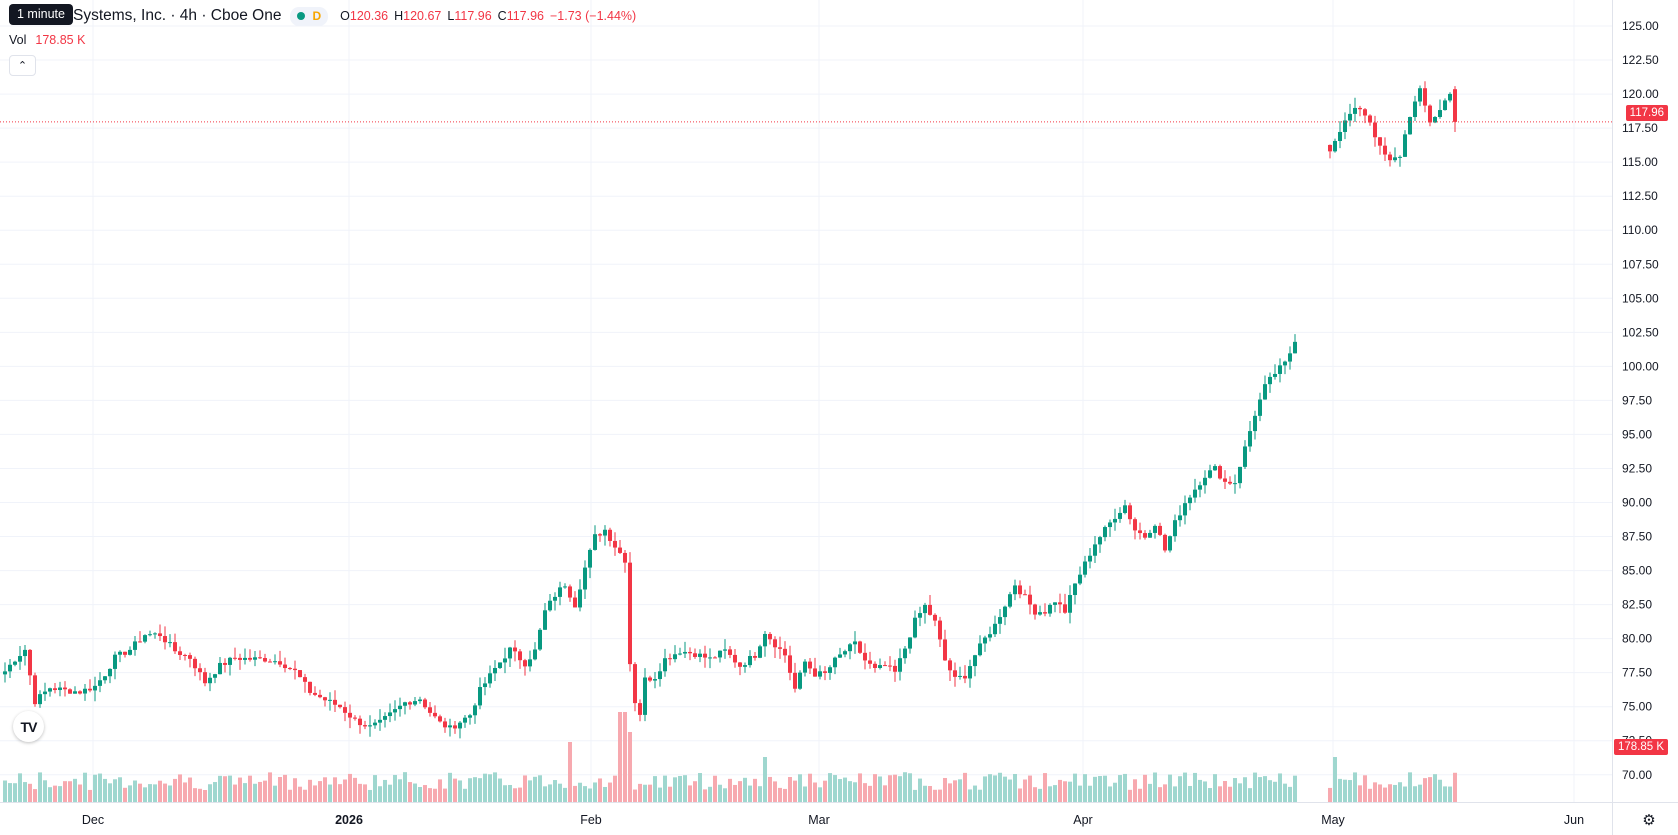 This screenshot has width=1678, height=835. I want to click on last-volume-tag: 178.85 K, so click(1640, 747).